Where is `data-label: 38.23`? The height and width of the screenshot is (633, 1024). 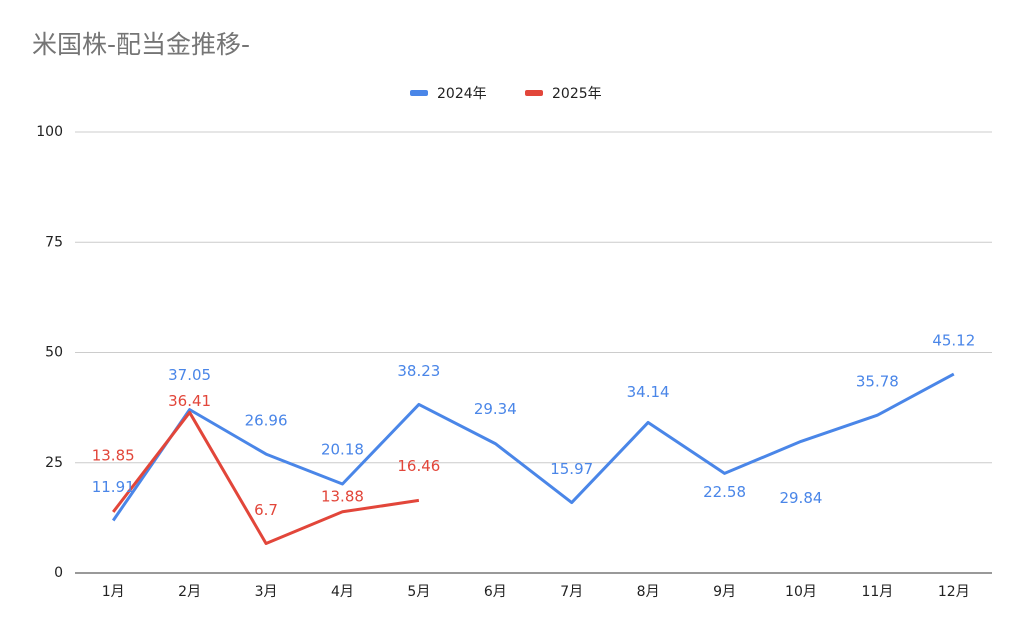 data-label: 38.23 is located at coordinates (418, 371).